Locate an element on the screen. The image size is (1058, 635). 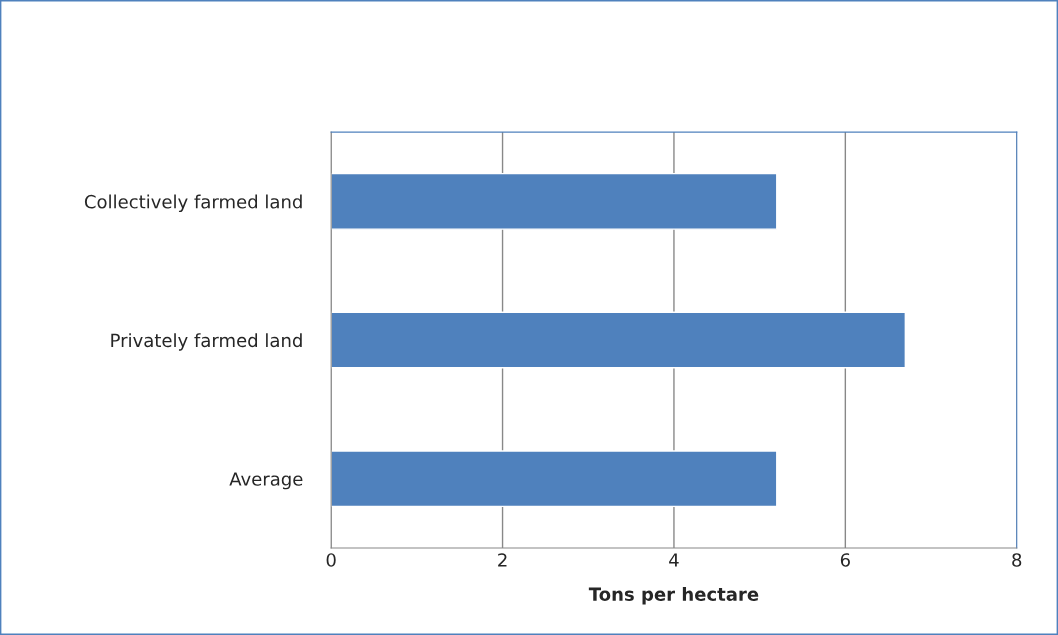
x-tick-label: 4 is located at coordinates (674, 560).